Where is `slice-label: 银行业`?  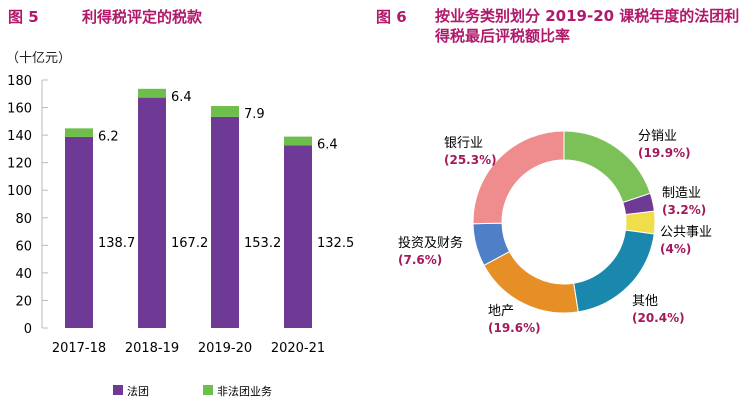 slice-label: 银行业 is located at coordinates (463, 143).